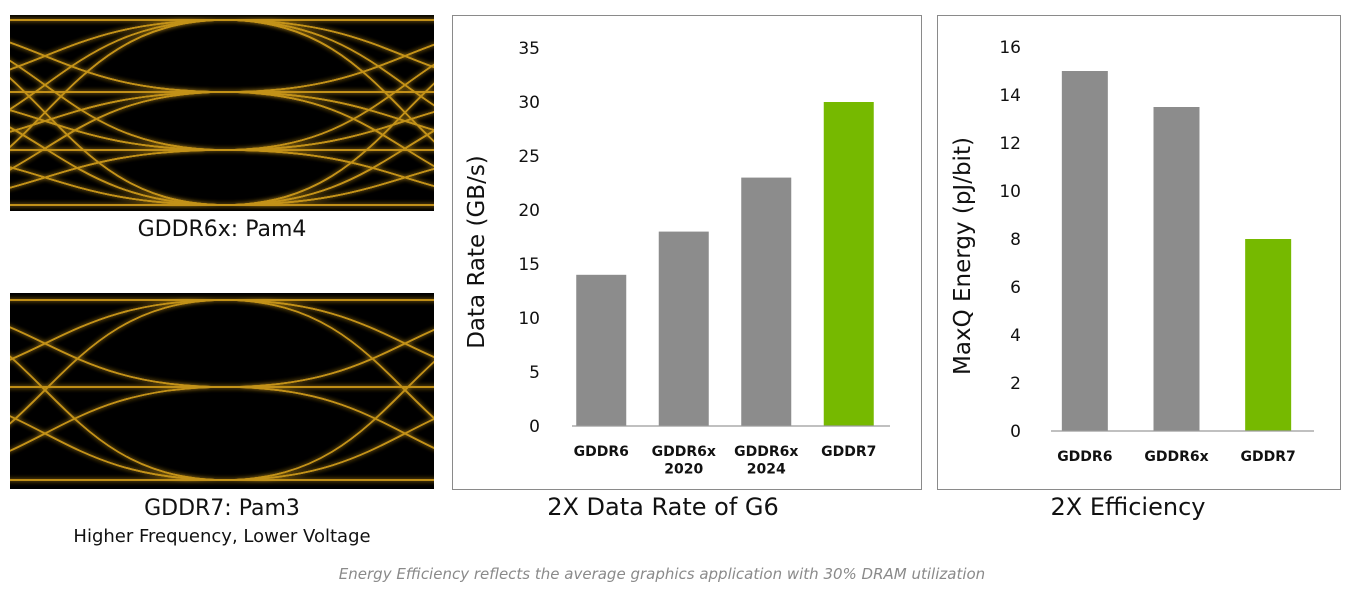  I want to click on y-tick-label: 15, so click(529, 265).